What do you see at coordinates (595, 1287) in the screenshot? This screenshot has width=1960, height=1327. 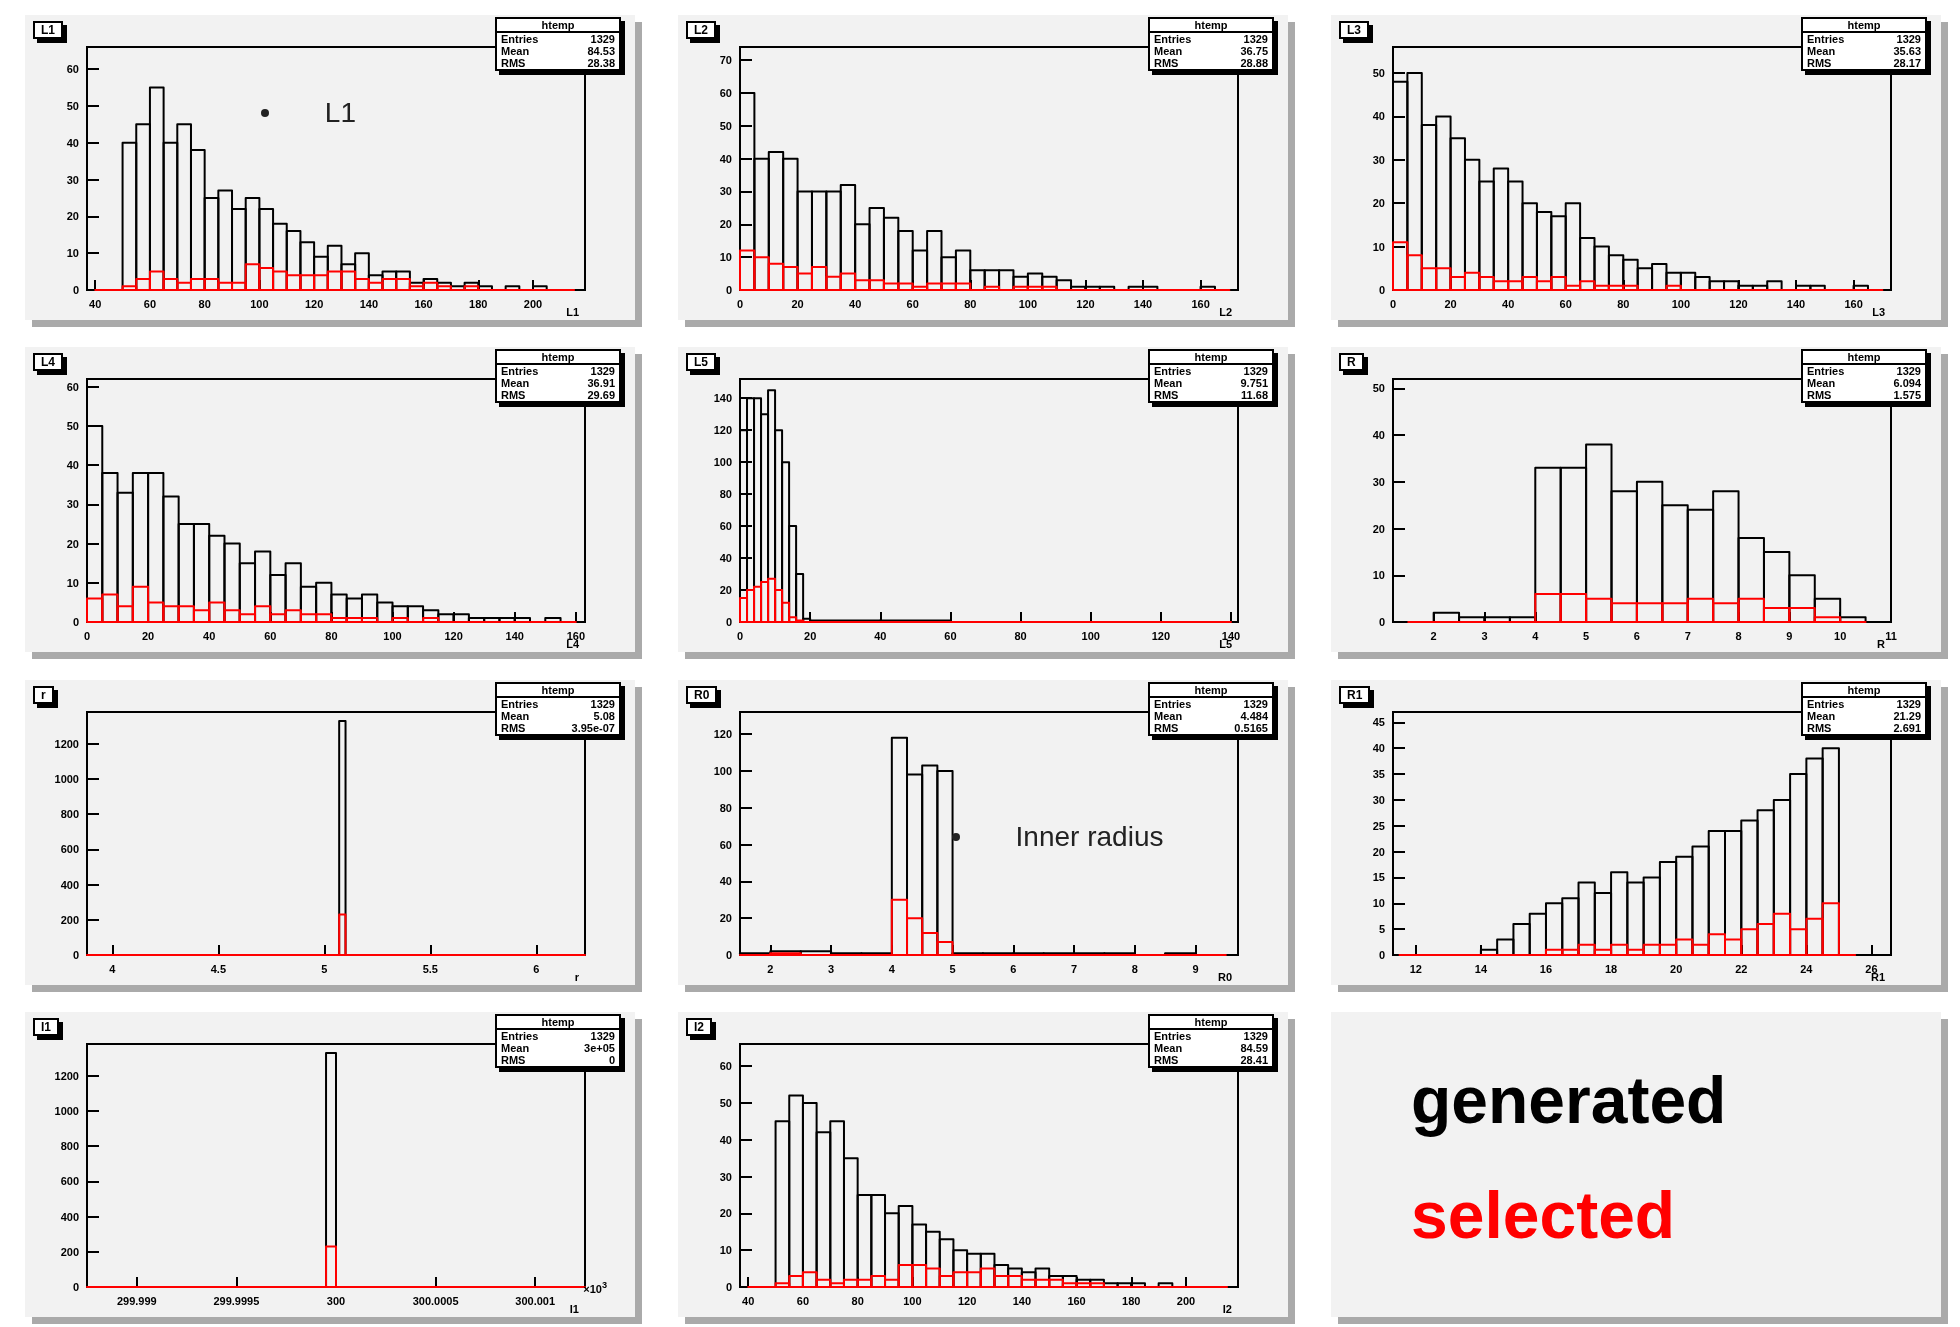 I see `annotation: ×10$^{3}$` at bounding box center [595, 1287].